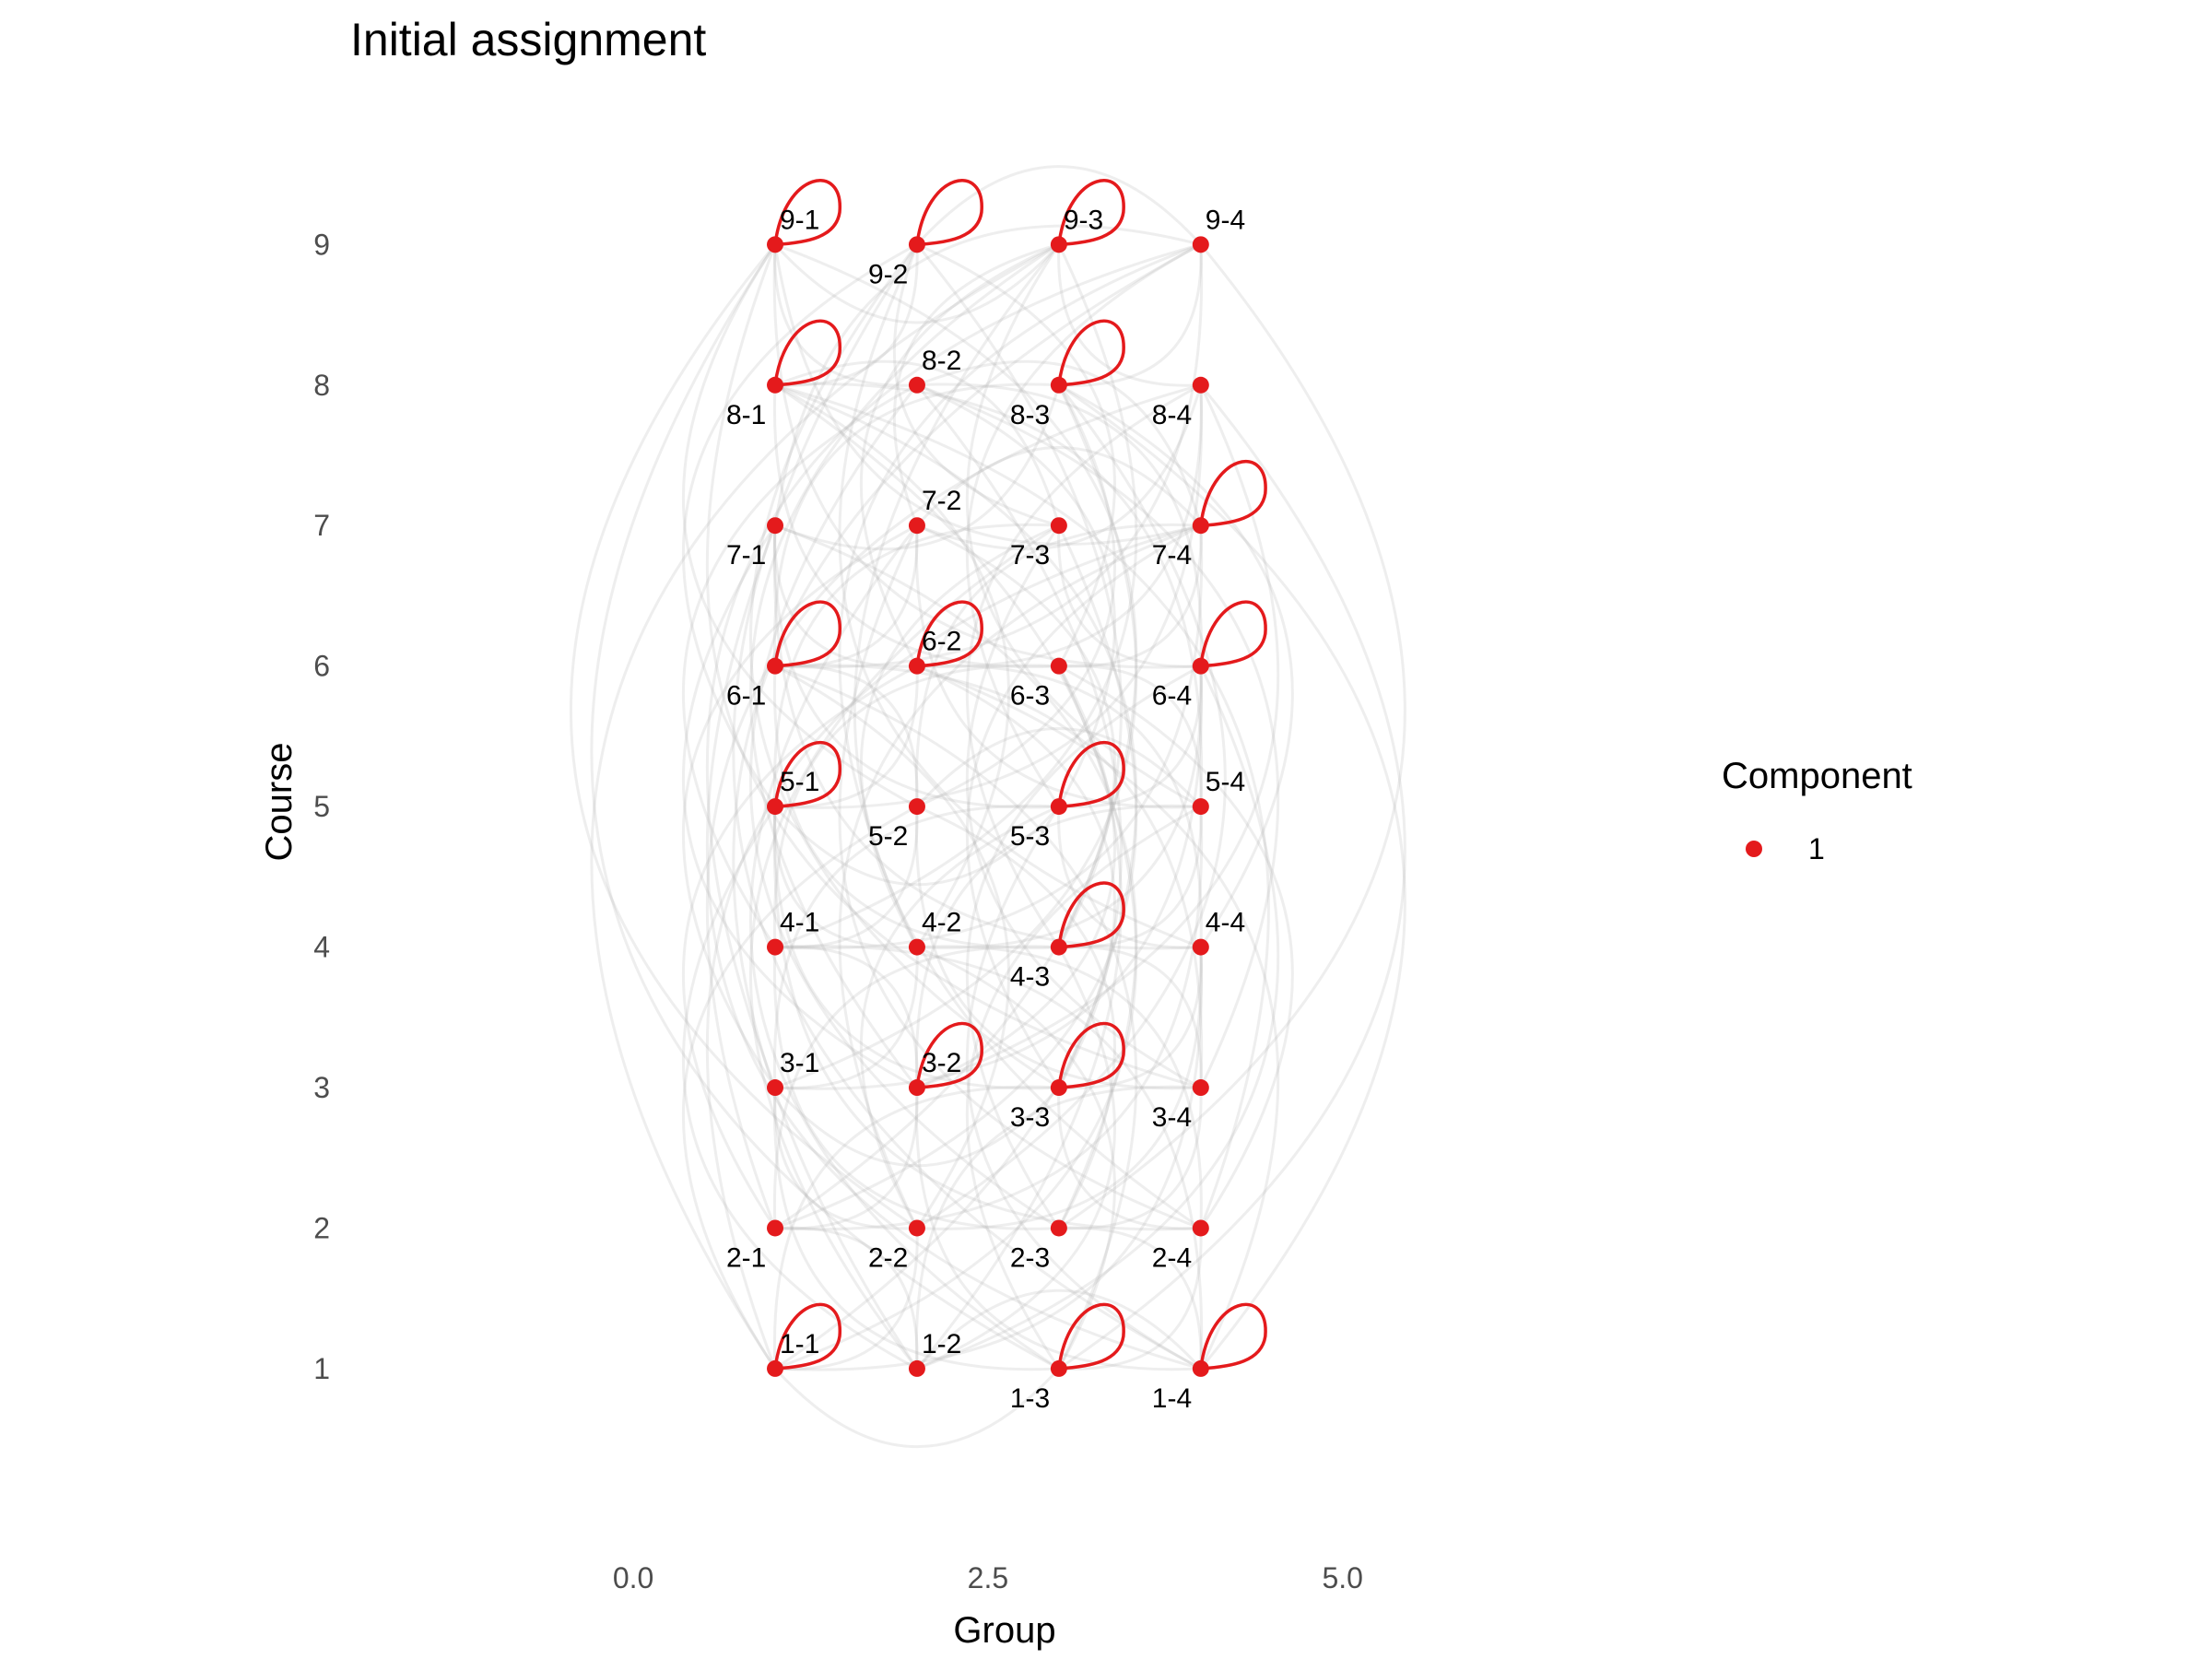 This screenshot has width=2212, height=1659. I want to click on node-label-8-2: 8-2, so click(941, 361).